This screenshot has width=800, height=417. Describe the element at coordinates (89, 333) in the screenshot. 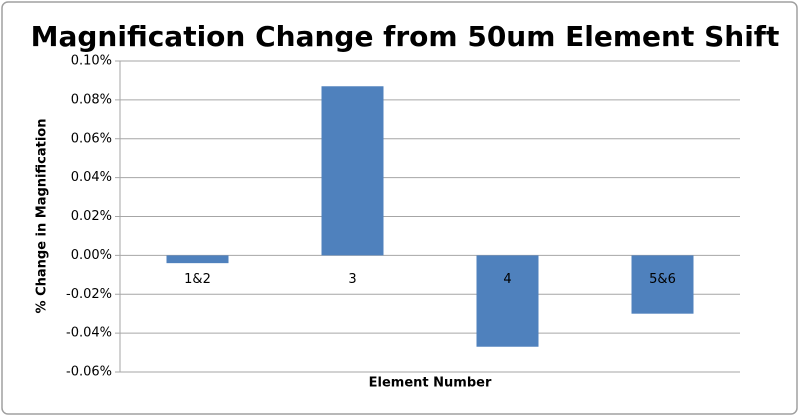

I see `y-tick-label: -0.04%` at that location.